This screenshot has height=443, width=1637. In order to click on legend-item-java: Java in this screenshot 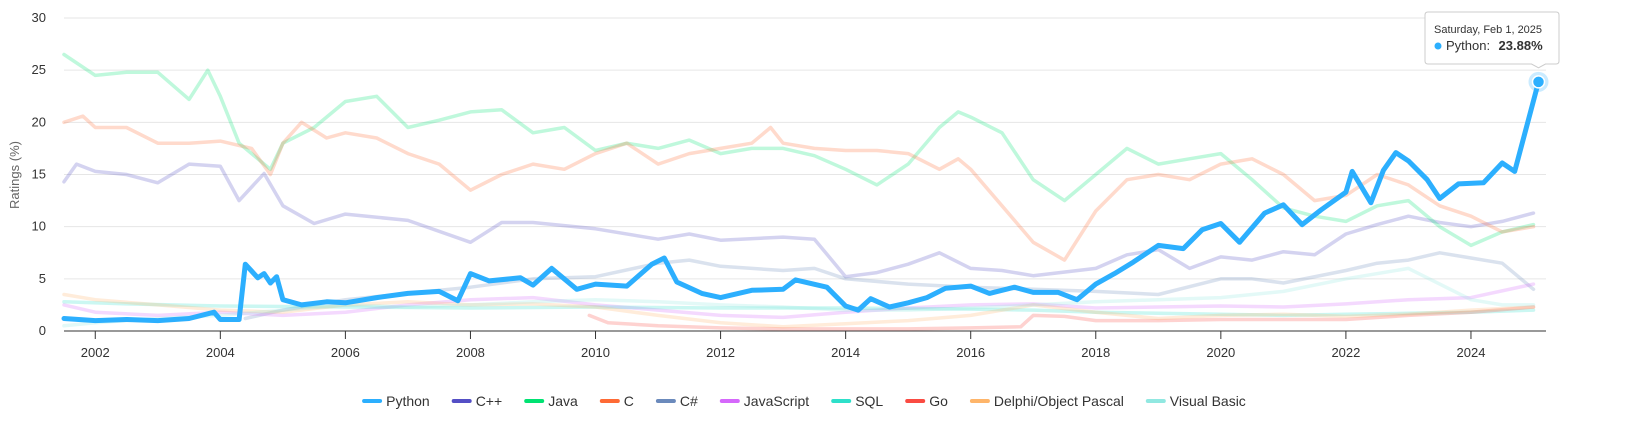, I will do `click(551, 401)`.